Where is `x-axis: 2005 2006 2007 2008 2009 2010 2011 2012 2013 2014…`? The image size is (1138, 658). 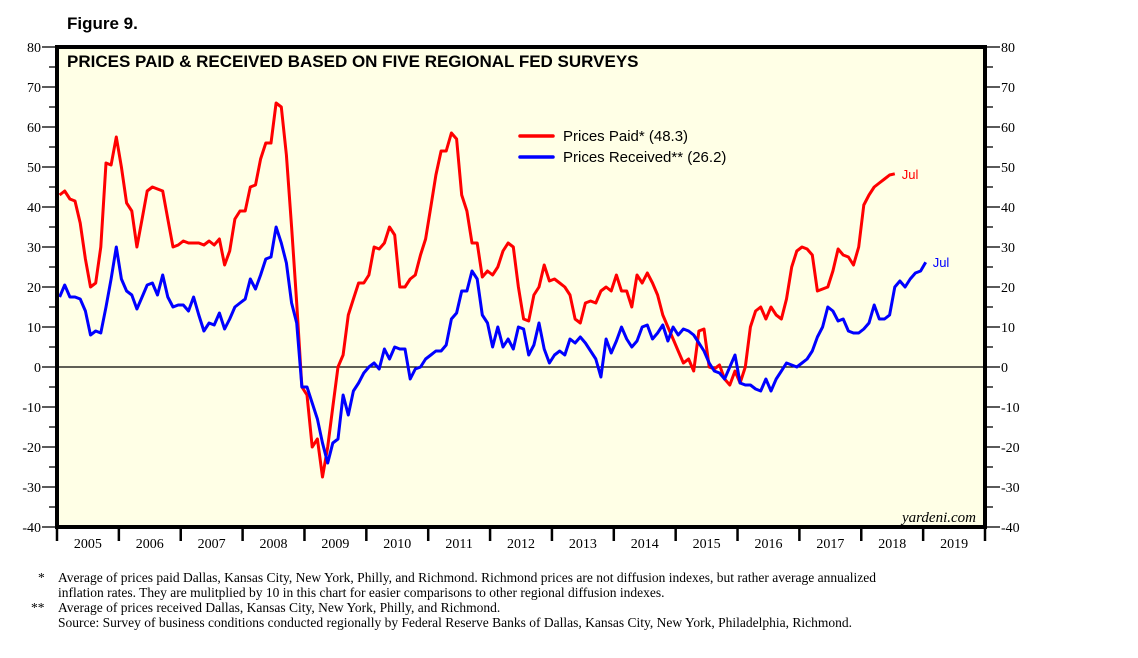 x-axis: 2005 2006 2007 2008 2009 2010 2011 2012 2013 2014… is located at coordinates (521, 539).